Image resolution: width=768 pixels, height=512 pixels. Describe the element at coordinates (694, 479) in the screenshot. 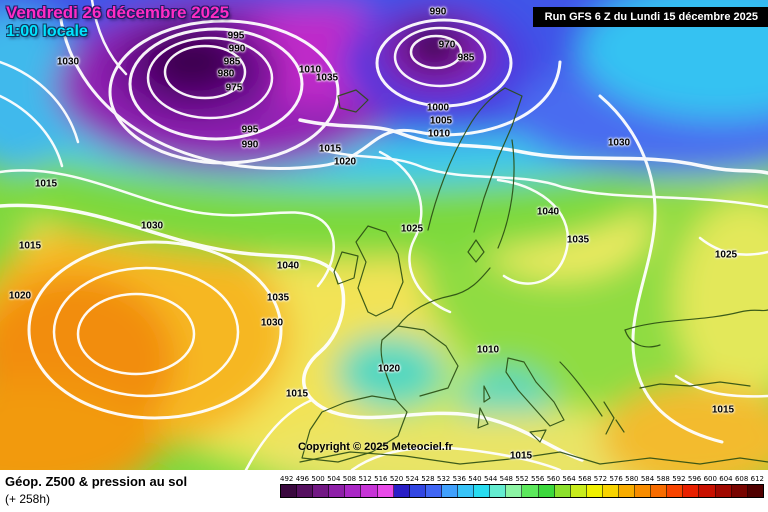

I see `scale-value: 596` at that location.